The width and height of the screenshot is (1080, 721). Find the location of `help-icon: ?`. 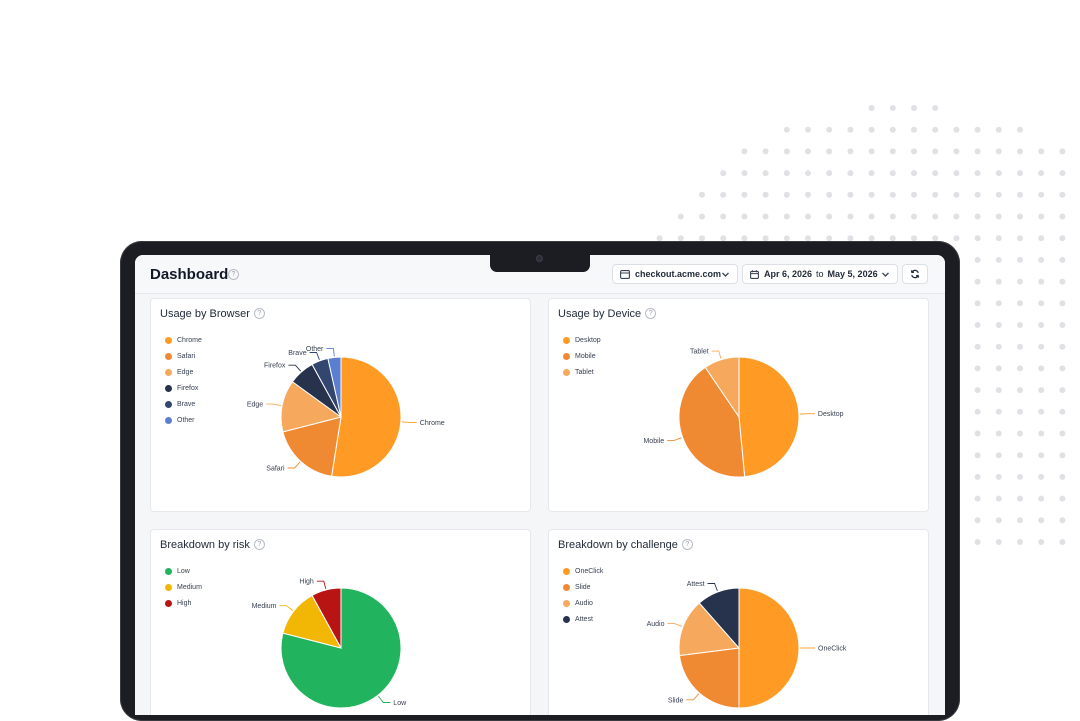

help-icon: ? is located at coordinates (233, 274).